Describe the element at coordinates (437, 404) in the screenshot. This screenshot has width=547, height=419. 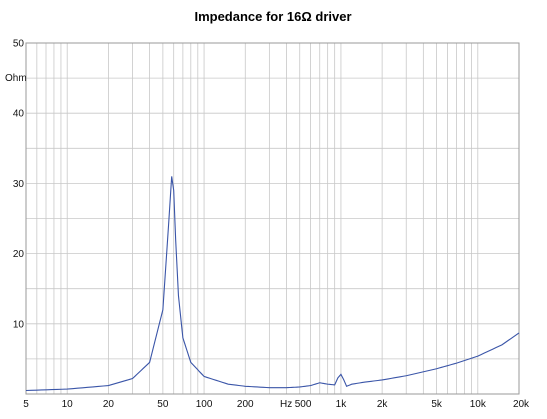
I see `x-tick-label: 5k` at that location.